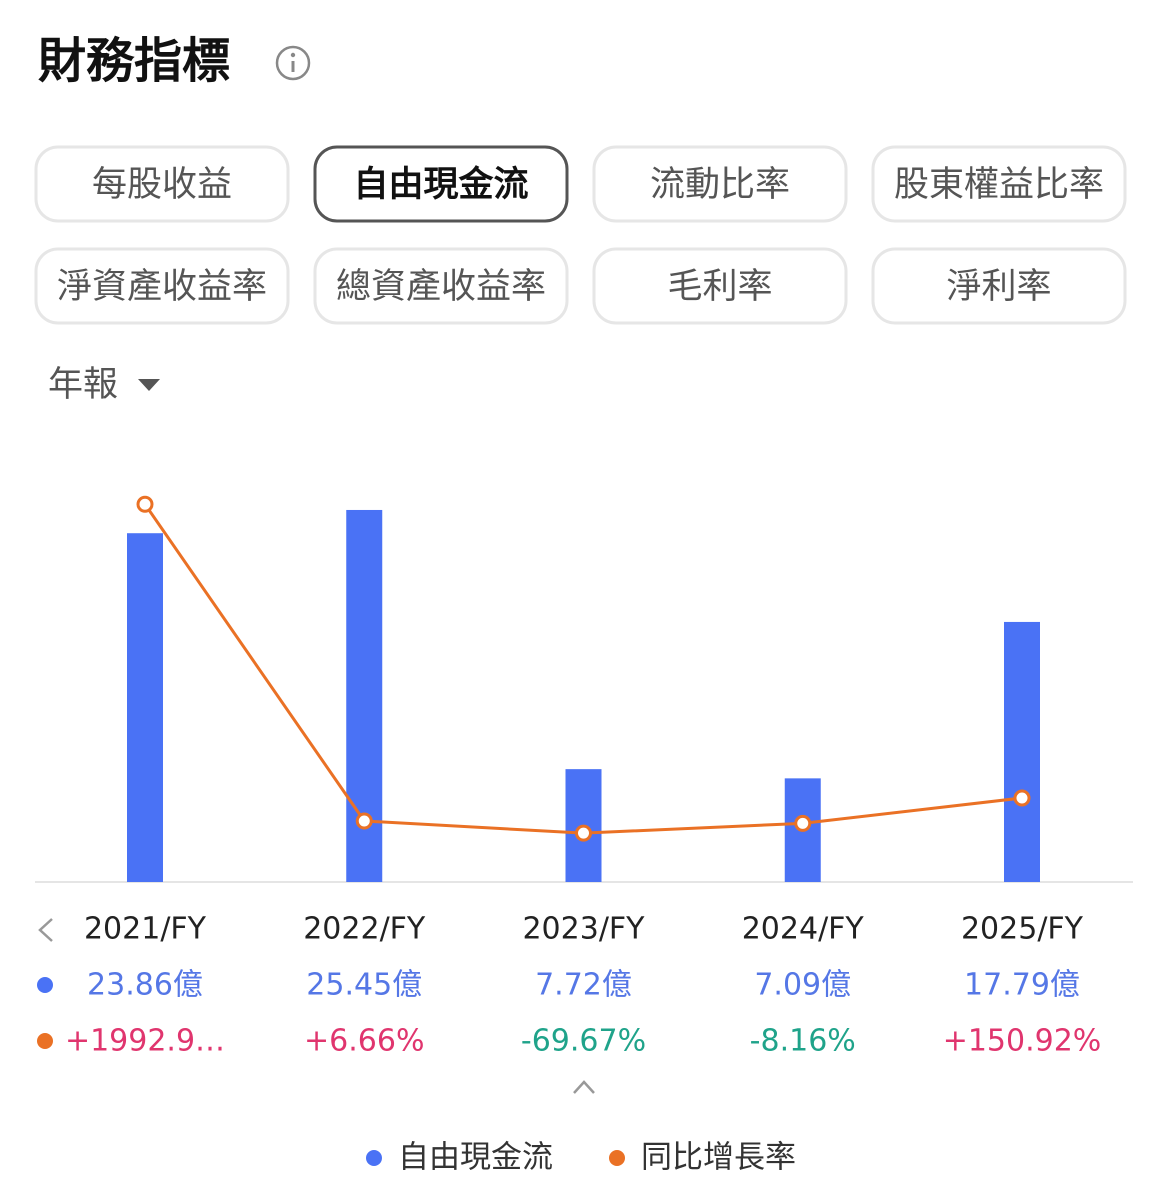  I want to click on tab-label: 自由現金流, so click(440, 184).